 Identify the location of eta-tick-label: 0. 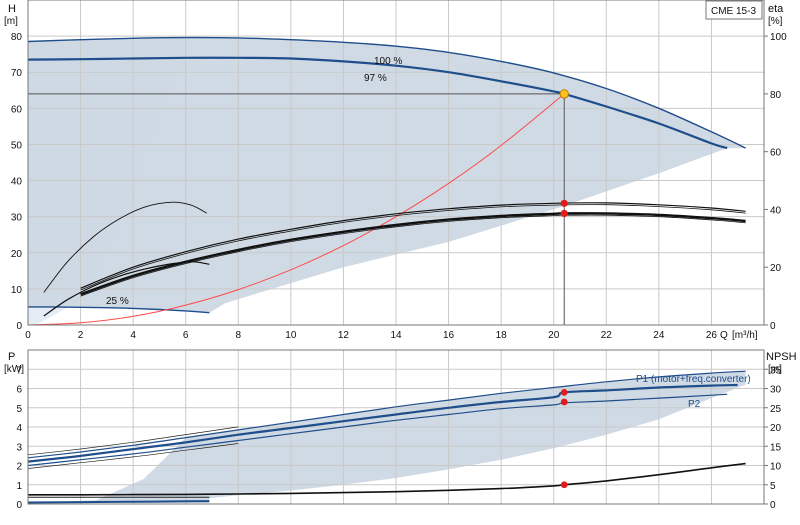
(773, 326).